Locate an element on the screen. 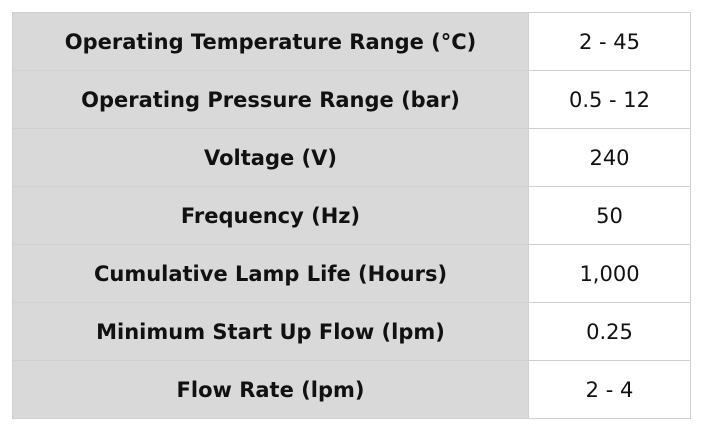  table-row: Voltage (V) 240 is located at coordinates (351, 157).